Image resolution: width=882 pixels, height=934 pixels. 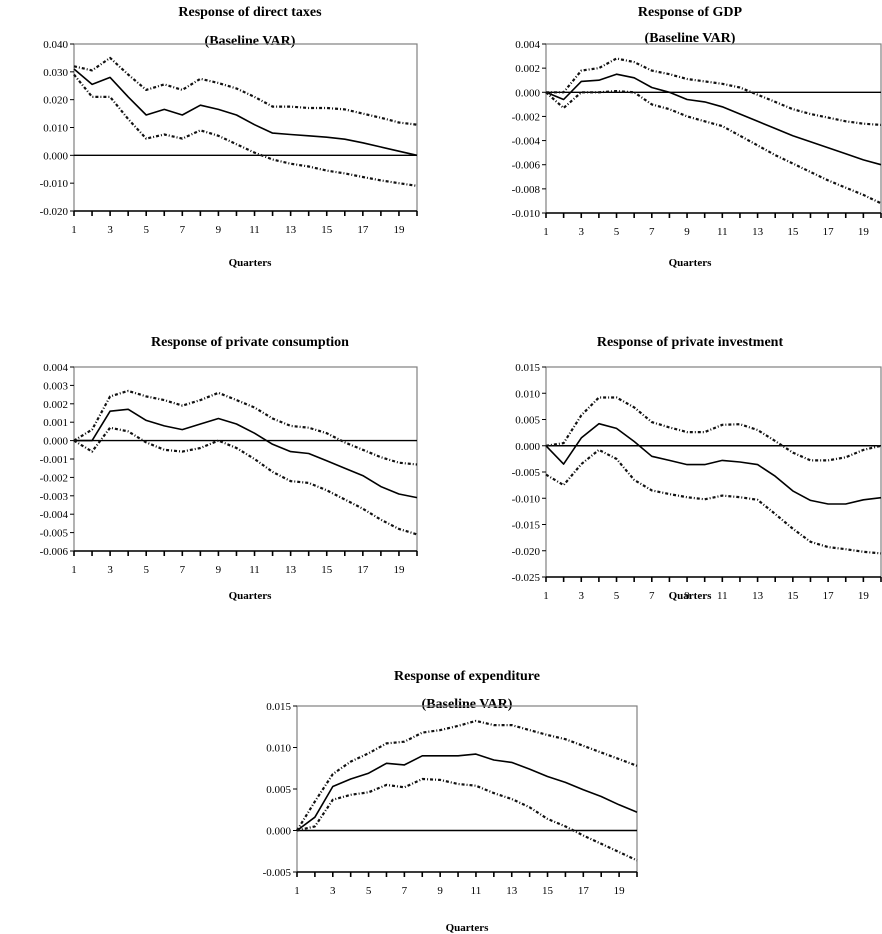 What do you see at coordinates (250, 12) in the screenshot?
I see `chart-title: Response of direct taxes` at bounding box center [250, 12].